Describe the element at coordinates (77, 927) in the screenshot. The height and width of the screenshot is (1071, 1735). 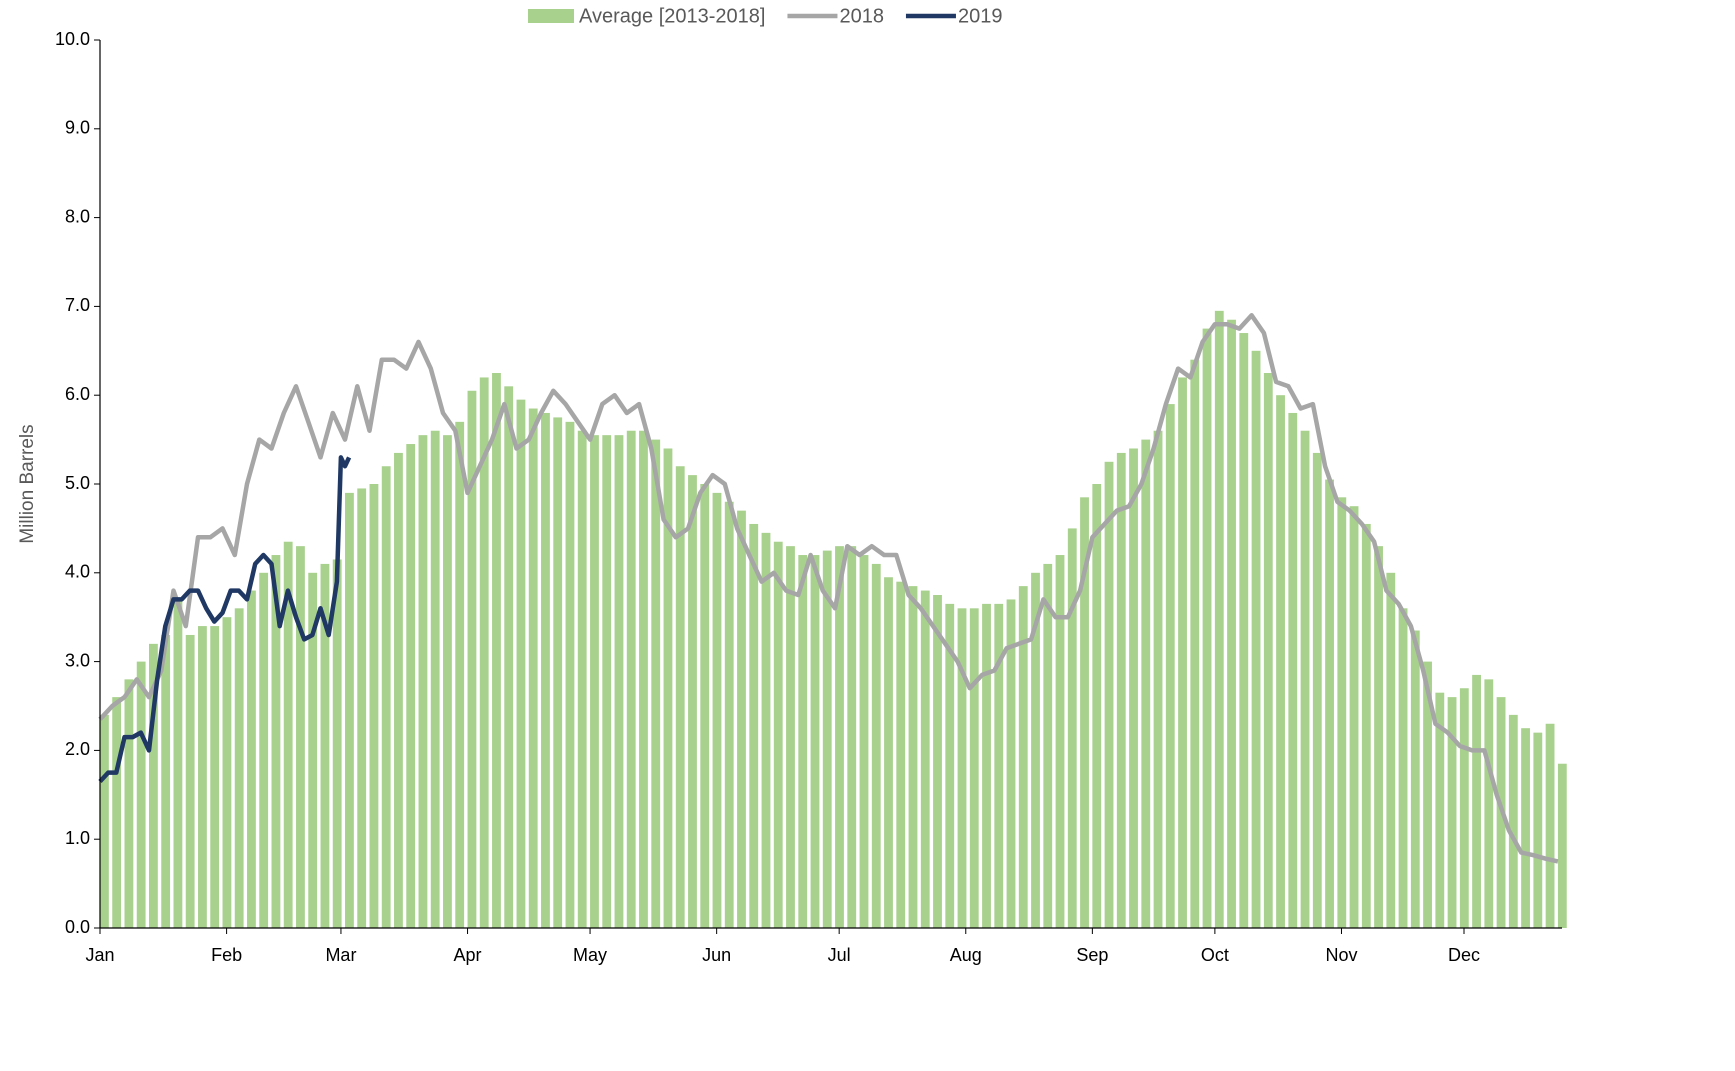
I see `y-tick-label: 0.0` at that location.